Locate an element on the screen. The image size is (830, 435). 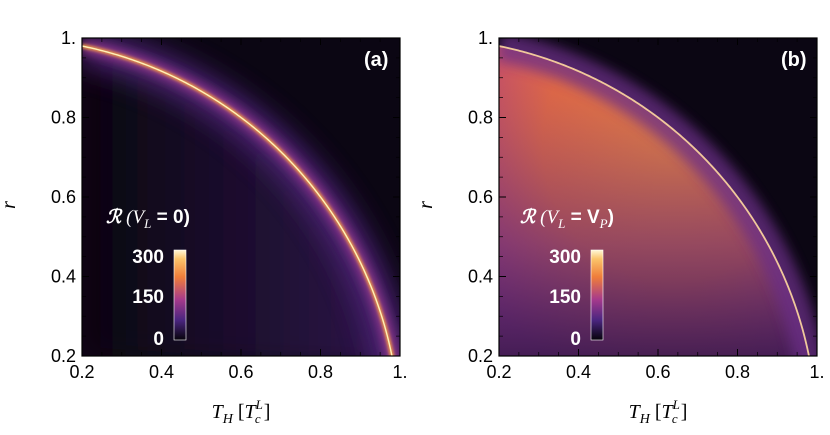
y-axis-label-b: r is located at coordinates (426, 205).